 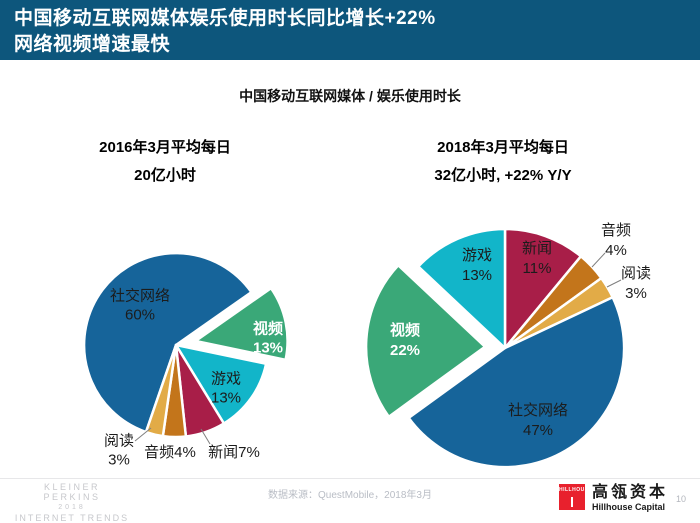 What do you see at coordinates (516, 382) in the screenshot?
I see `pie-2018-slice-社交网络` at bounding box center [516, 382].